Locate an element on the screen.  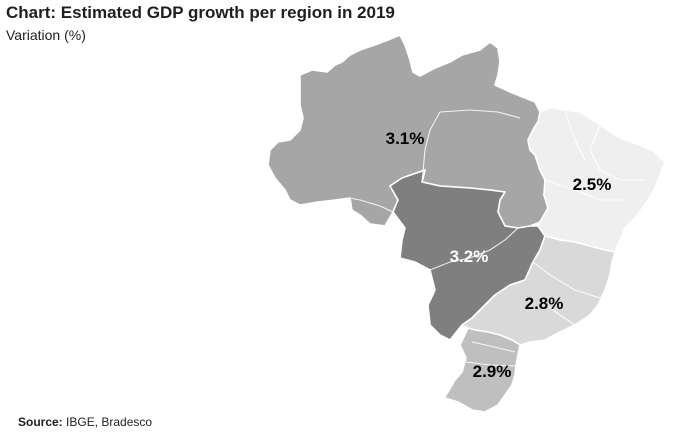
region-label-southeast: 2.8% is located at coordinates (544, 303).